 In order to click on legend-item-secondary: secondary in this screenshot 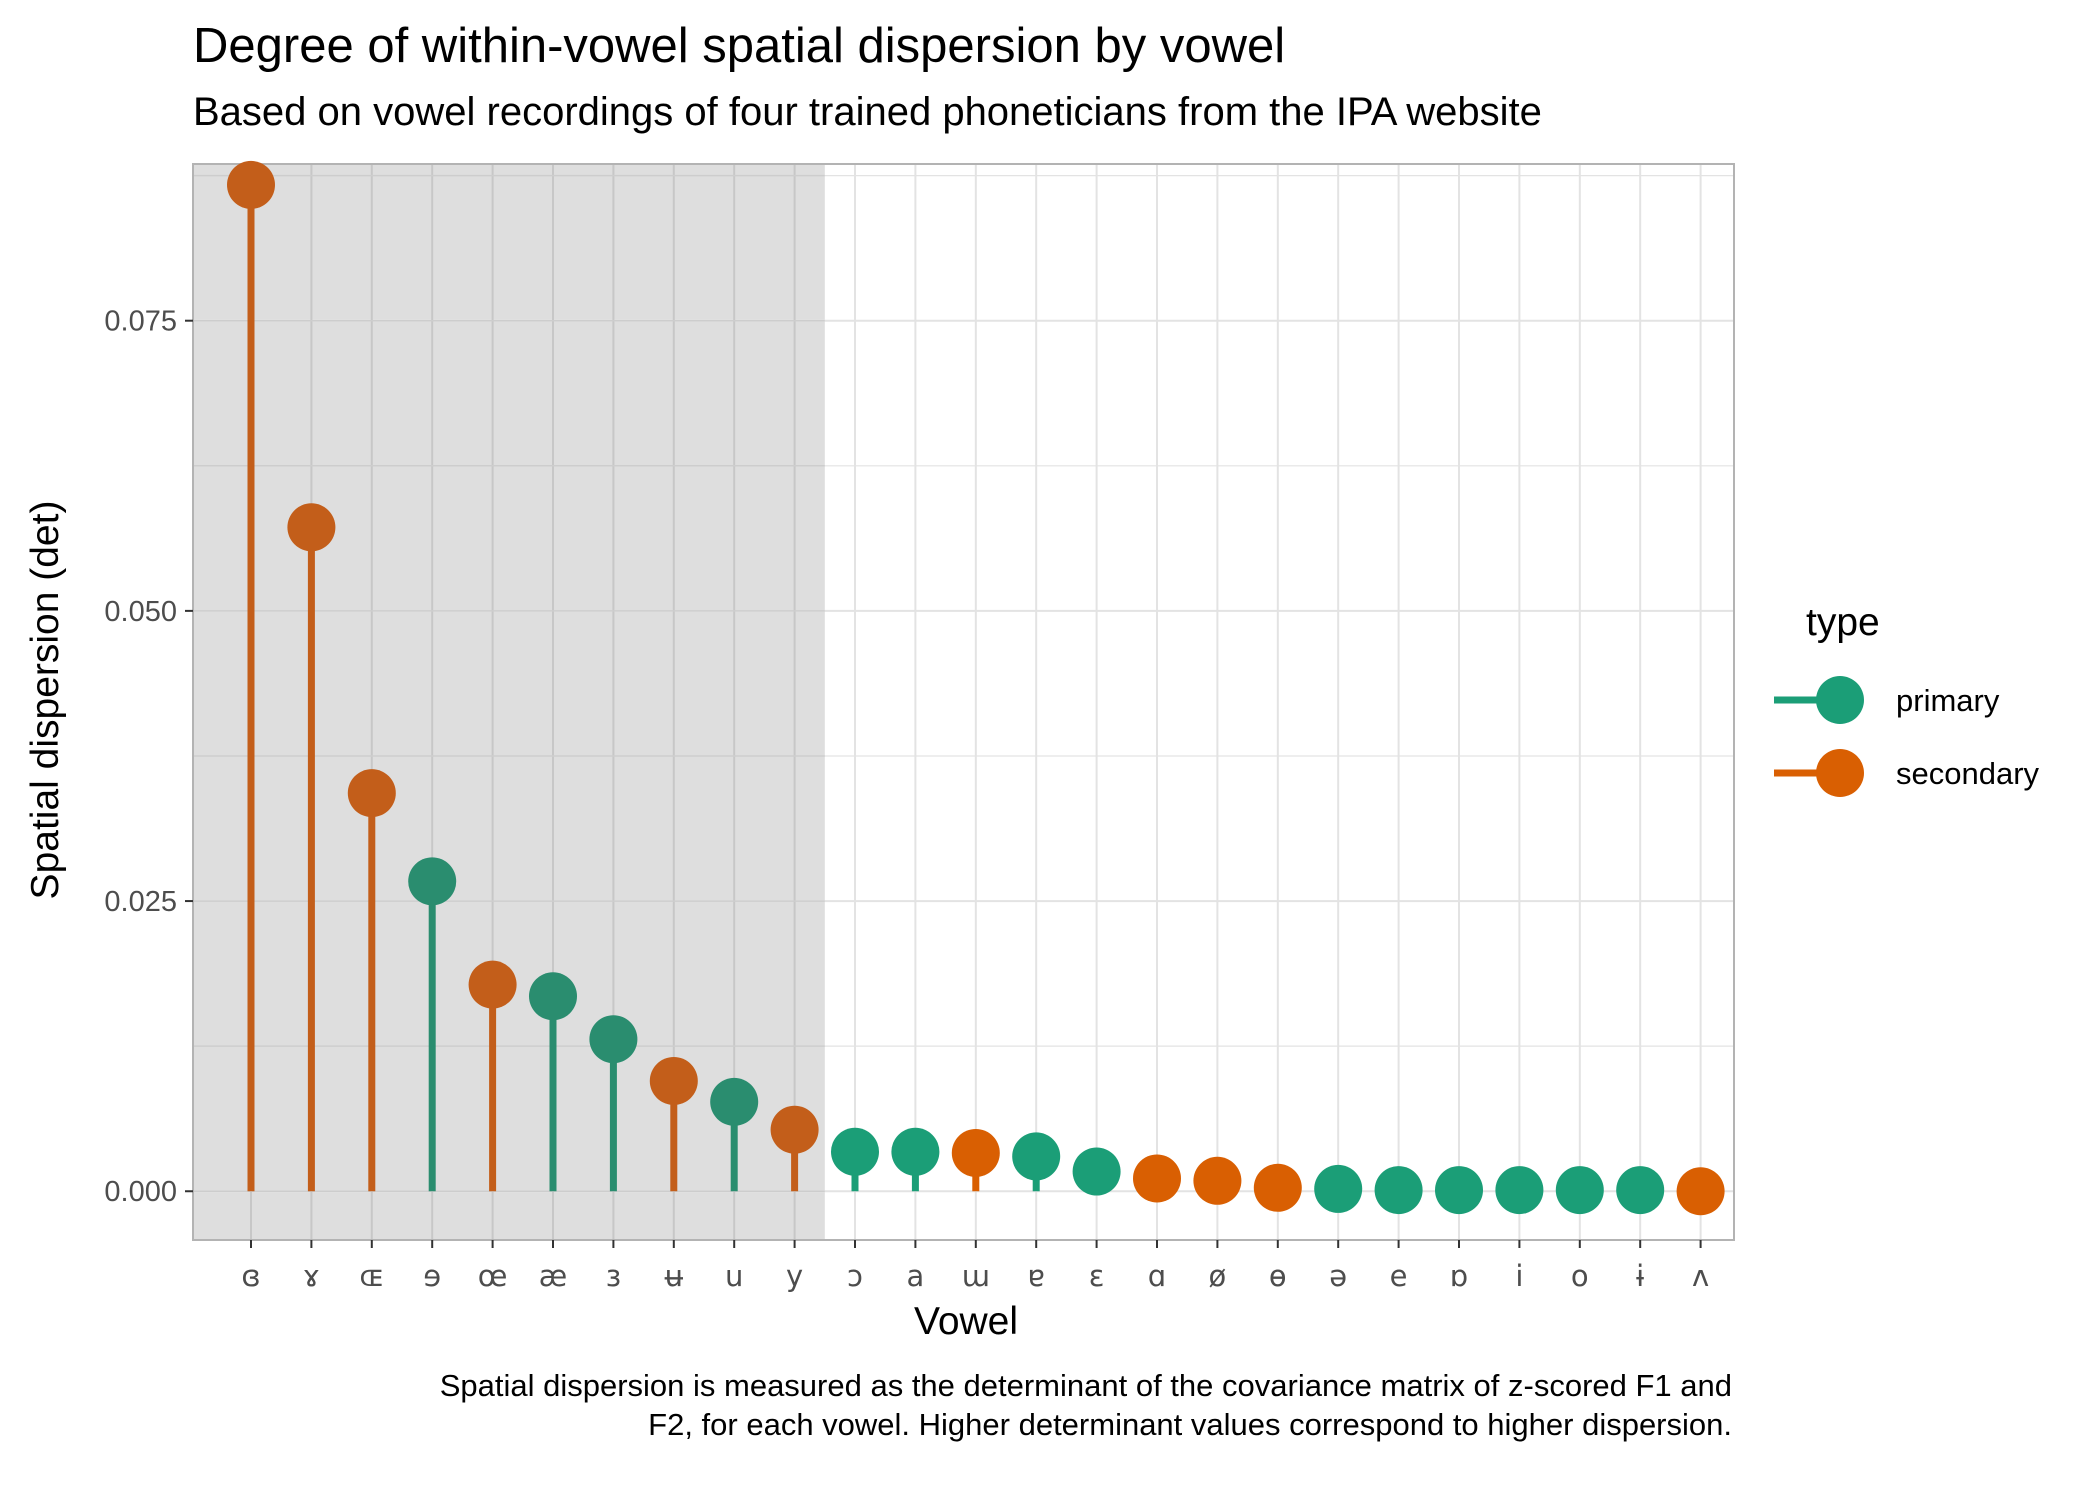, I will do `click(1907, 773)`.